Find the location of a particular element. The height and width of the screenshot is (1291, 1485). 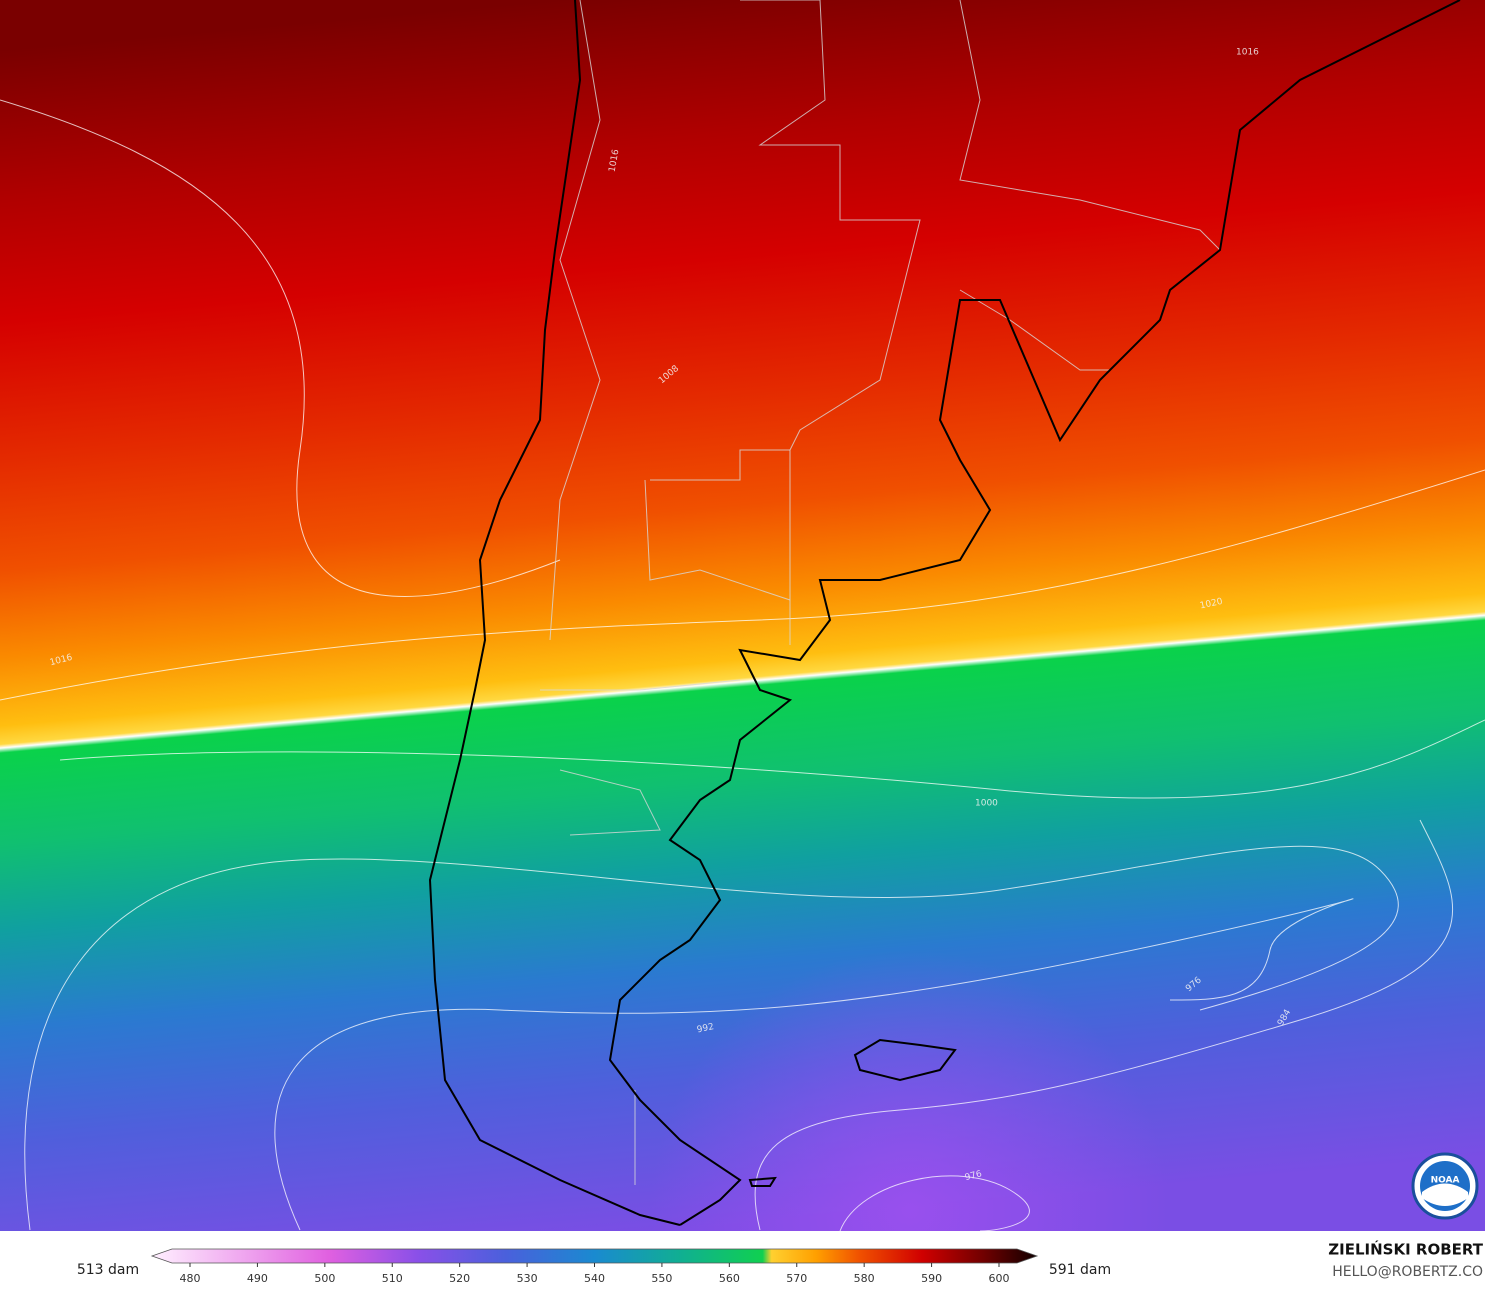

colorbar-tick-label: 520 is located at coordinates (459, 1278).